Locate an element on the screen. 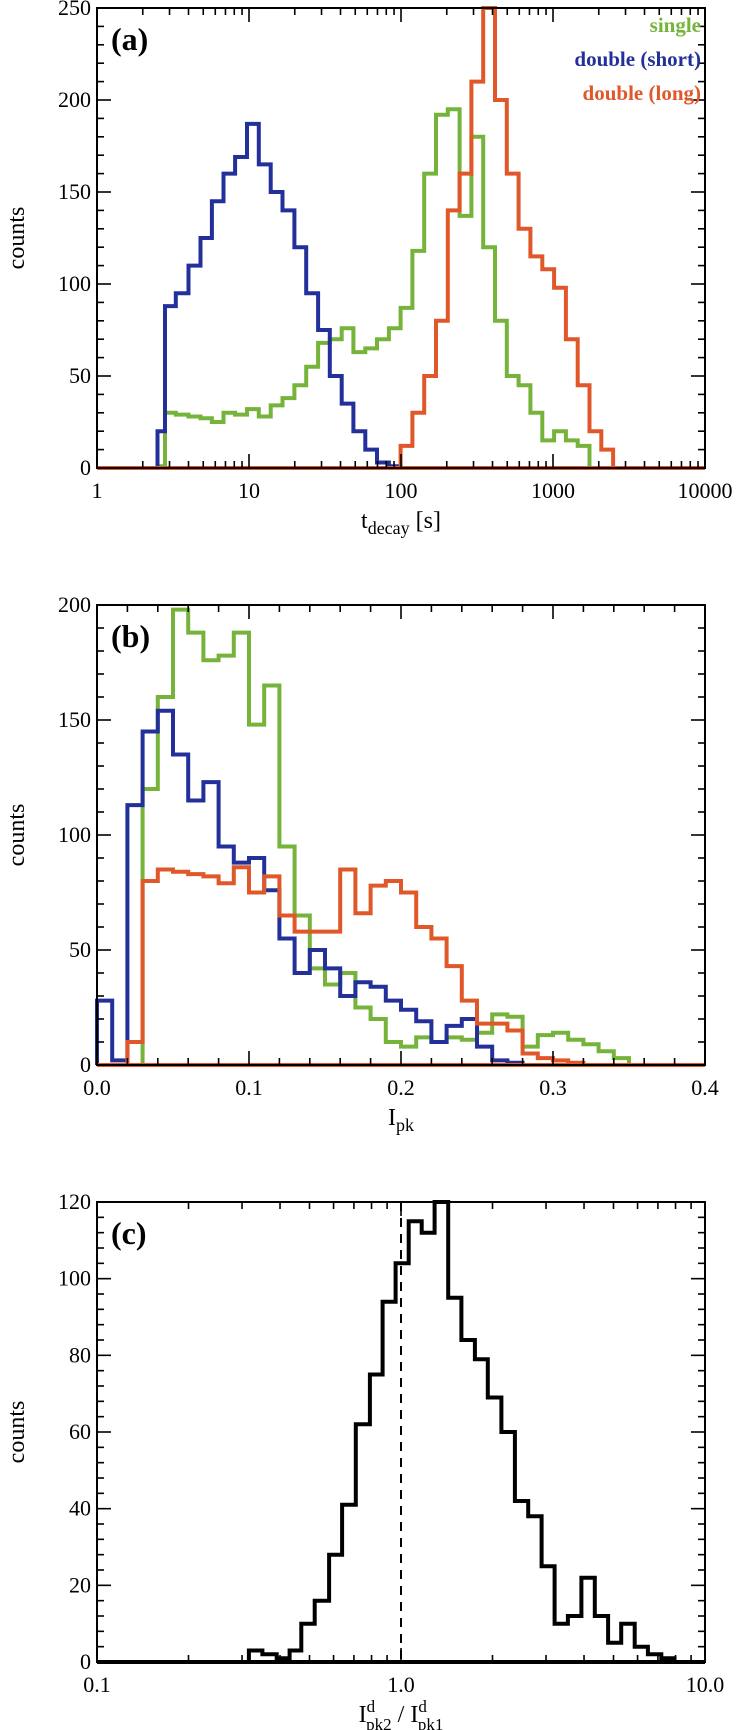 The height and width of the screenshot is (1730, 750). series-a-single is located at coordinates (381, 288).